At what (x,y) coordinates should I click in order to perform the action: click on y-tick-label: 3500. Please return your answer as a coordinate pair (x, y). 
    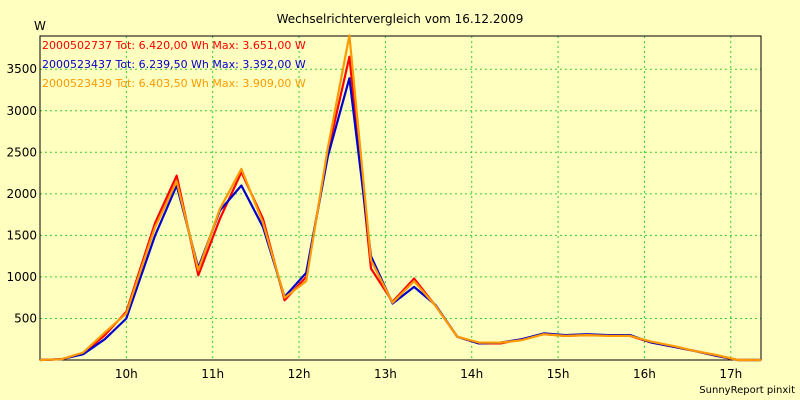
    Looking at the image, I should click on (21, 69).